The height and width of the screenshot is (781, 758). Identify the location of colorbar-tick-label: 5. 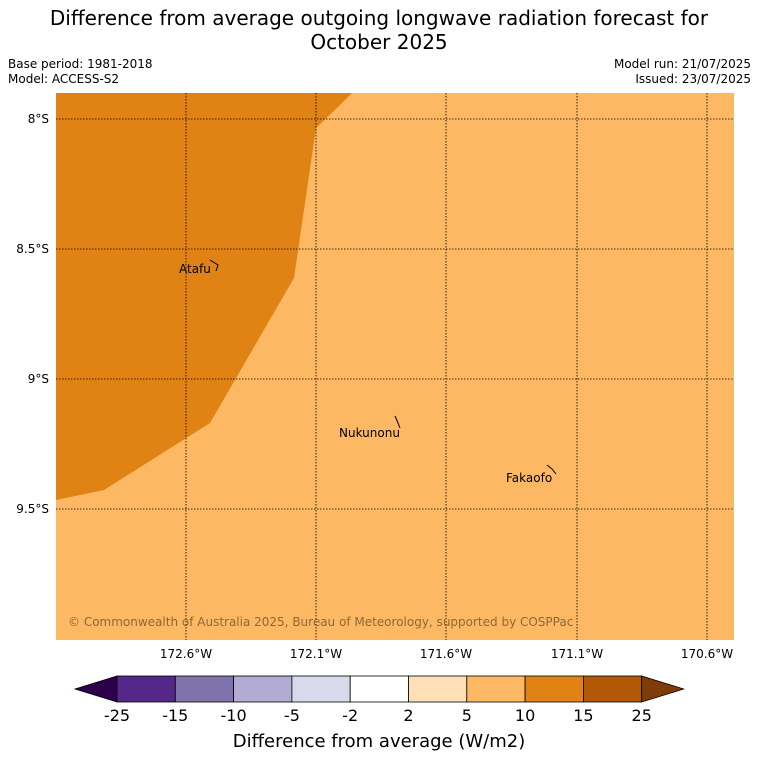
(467, 715).